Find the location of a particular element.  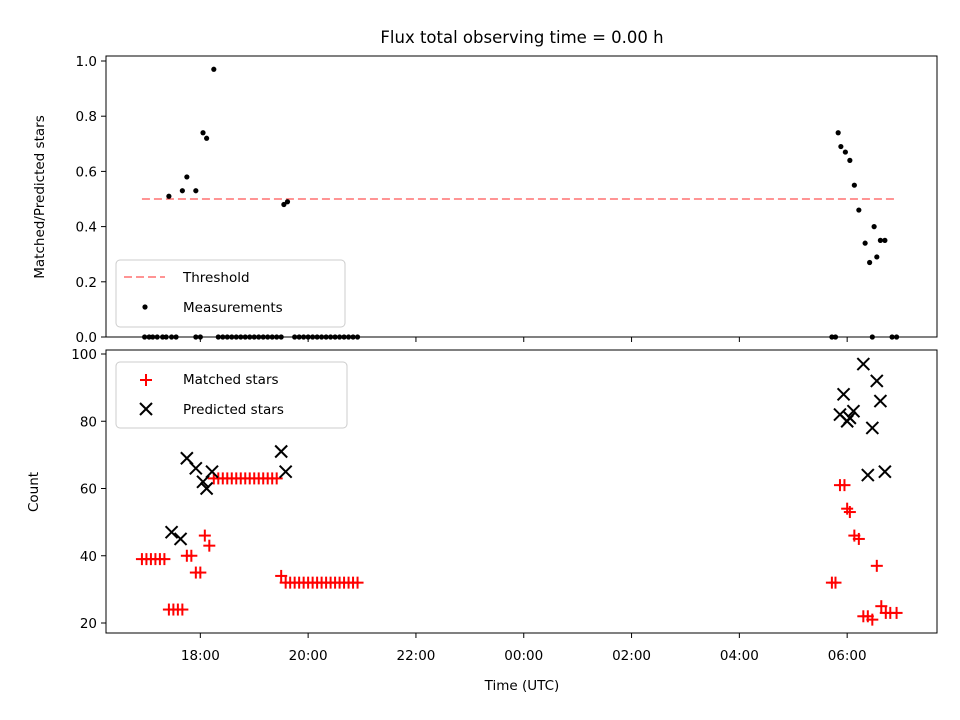

bottom-y-tick-label: 20 is located at coordinates (88, 624).